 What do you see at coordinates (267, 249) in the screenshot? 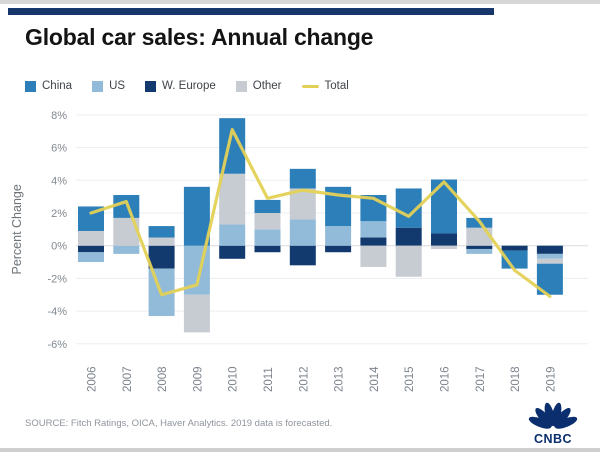
I see `bar-segment-w-europe-2011` at bounding box center [267, 249].